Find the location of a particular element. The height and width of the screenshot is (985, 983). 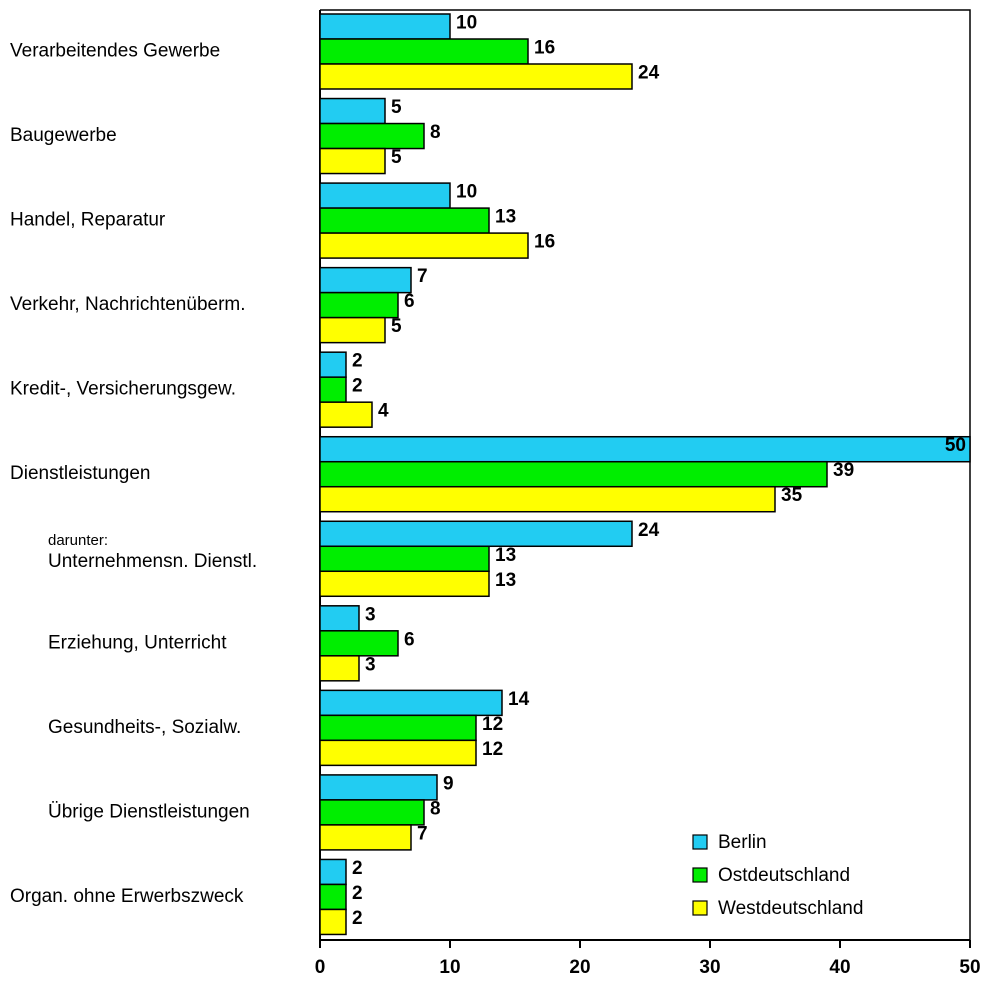

value-label: 9 is located at coordinates (448, 783).